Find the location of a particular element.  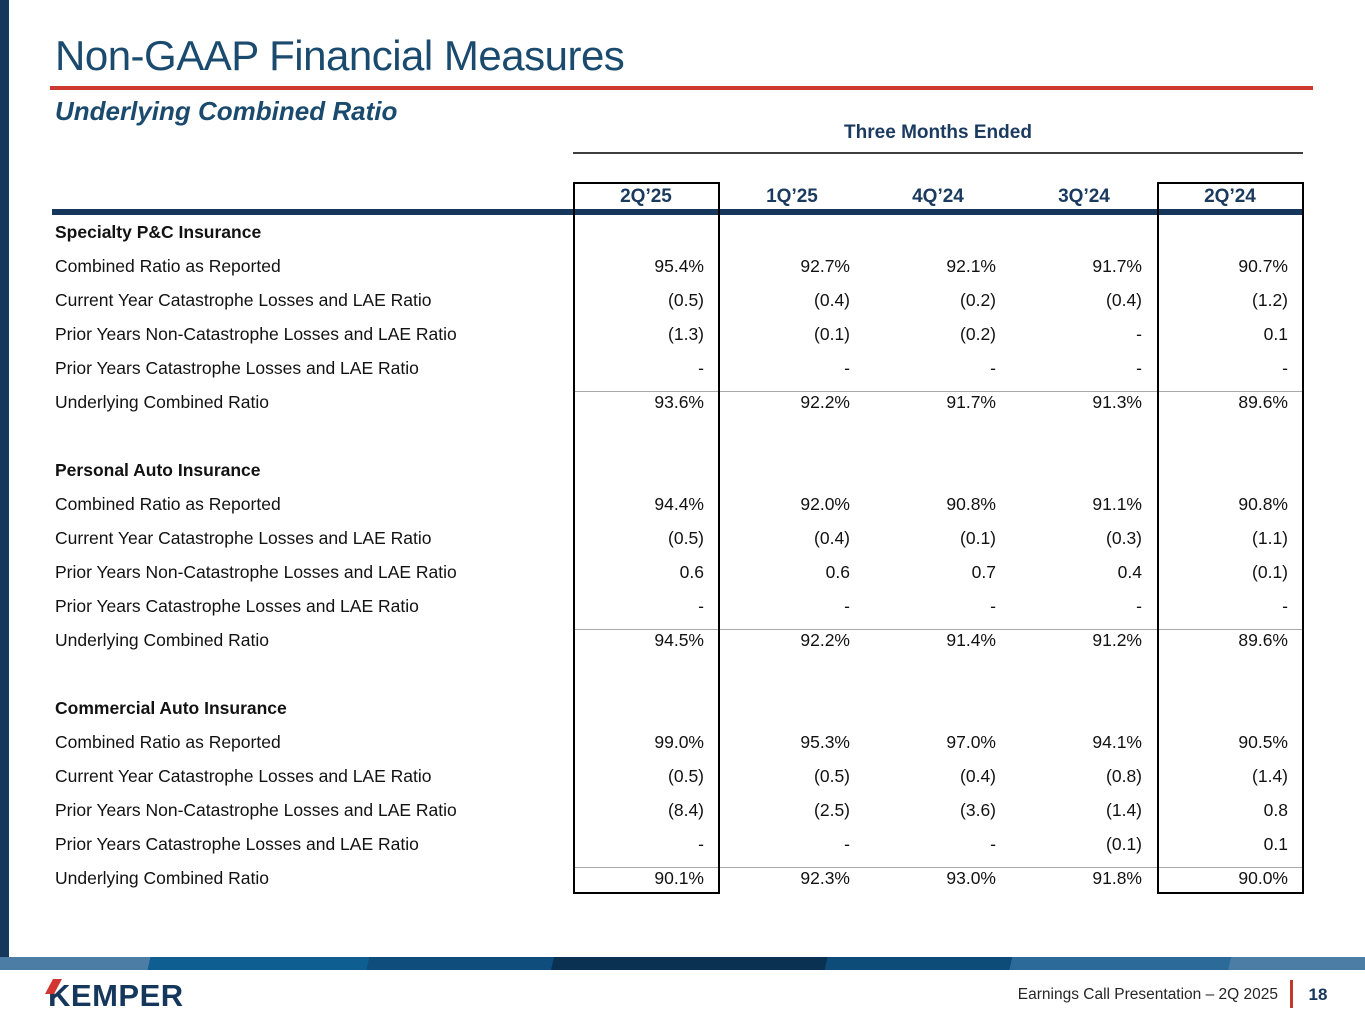

cell-value: 0.7 is located at coordinates (983, 571).